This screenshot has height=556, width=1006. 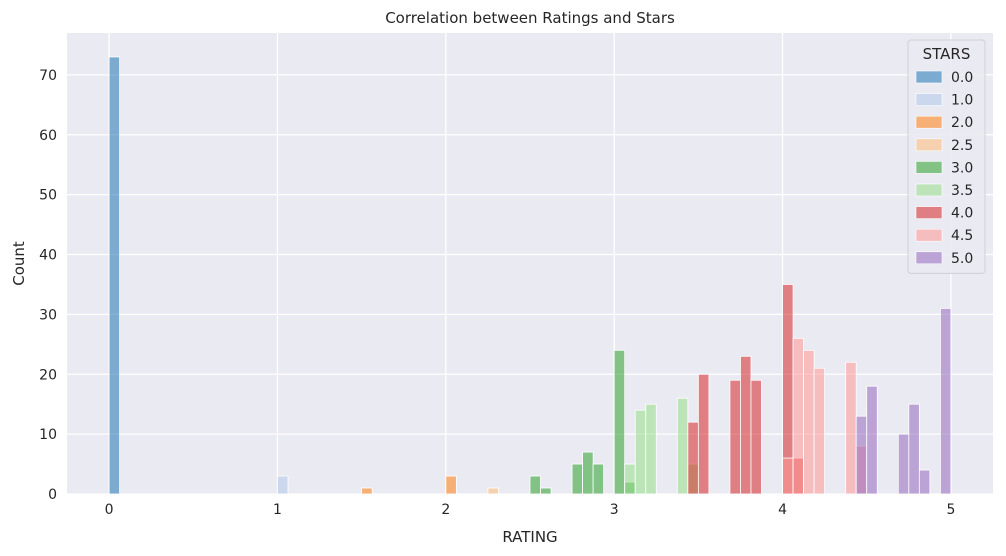 I want to click on legend-label: 1.0, so click(x=962, y=101).